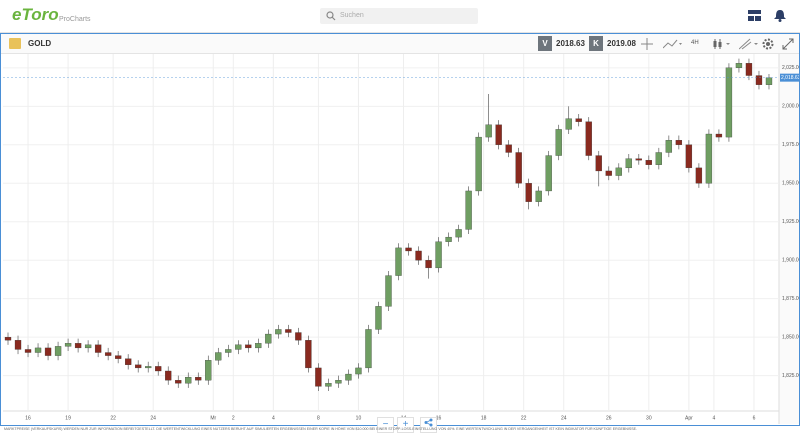 The width and height of the screenshot is (800, 439). What do you see at coordinates (689, 418) in the screenshot?
I see `x-tick-label: Apr` at bounding box center [689, 418].